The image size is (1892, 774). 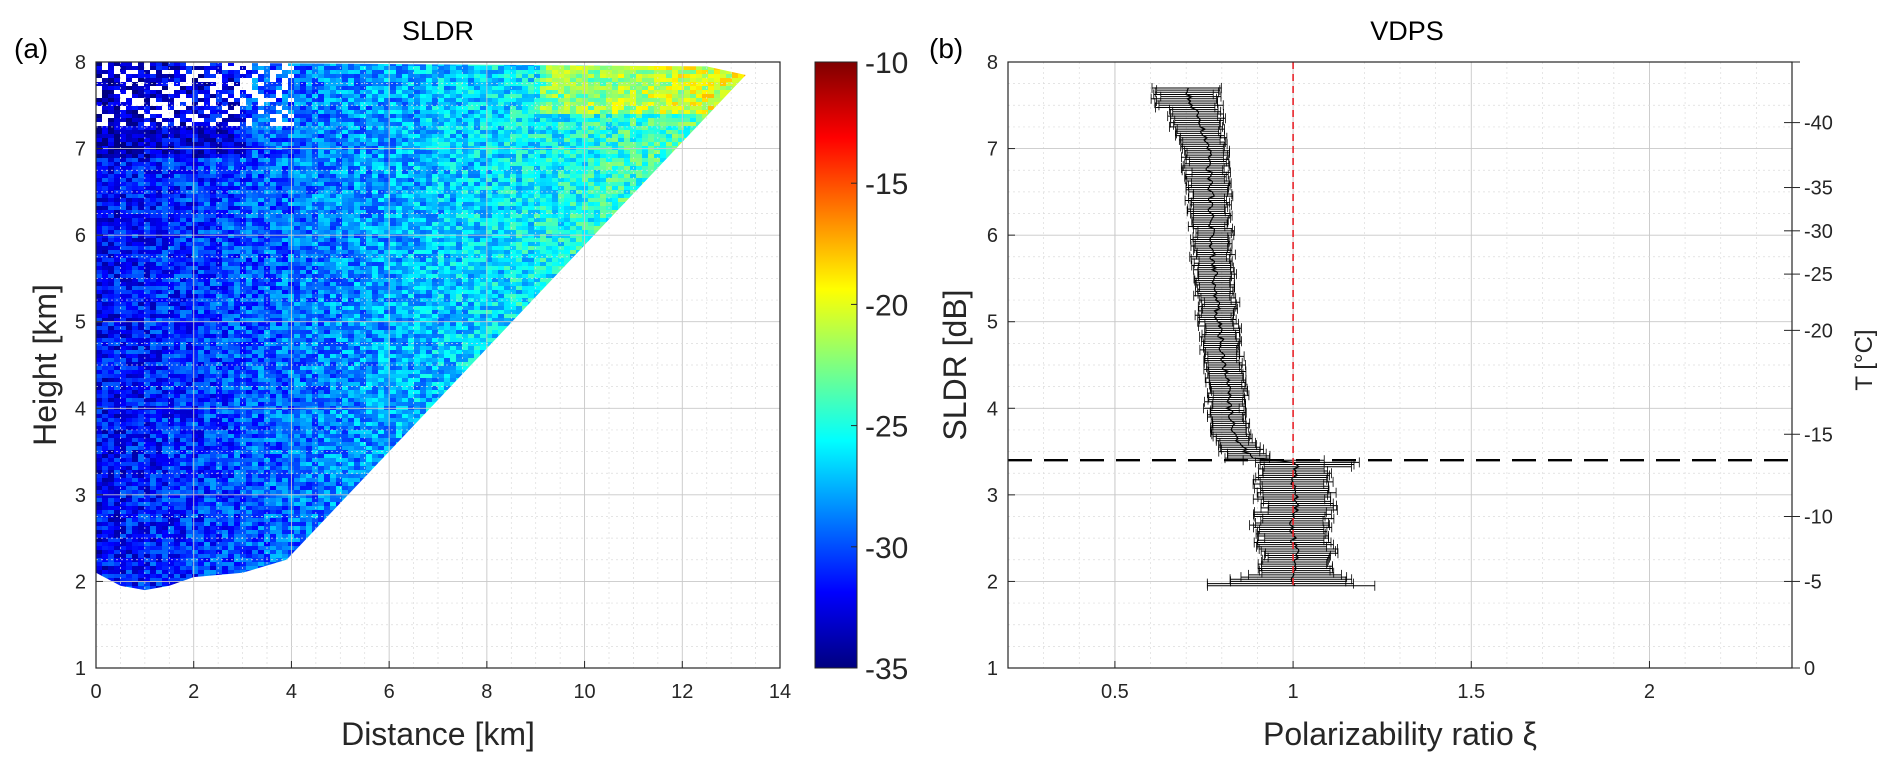 I want to click on panel-b-title: VDPS, so click(x=1407, y=31).